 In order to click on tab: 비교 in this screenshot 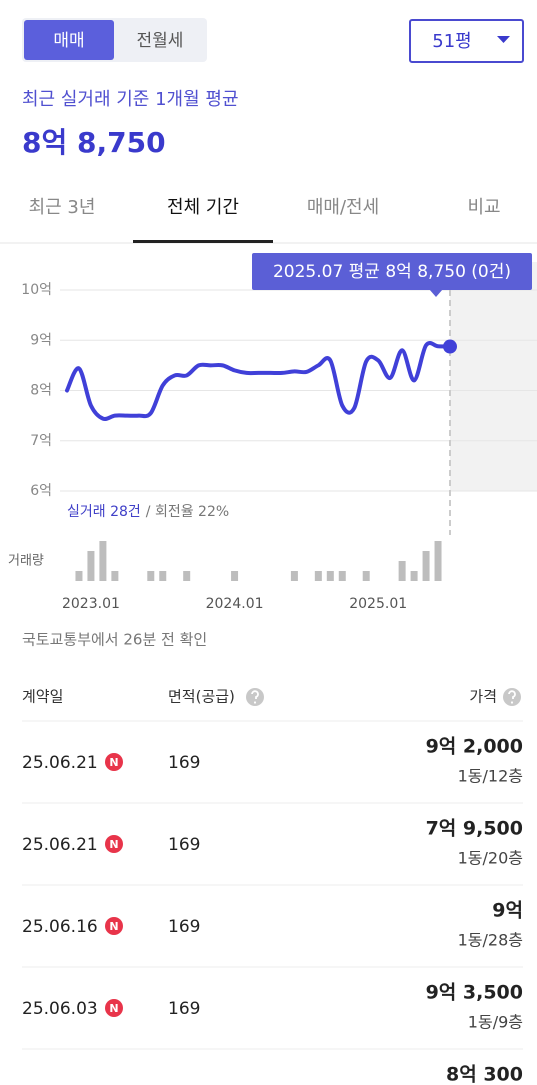, I will do `click(483, 207)`.